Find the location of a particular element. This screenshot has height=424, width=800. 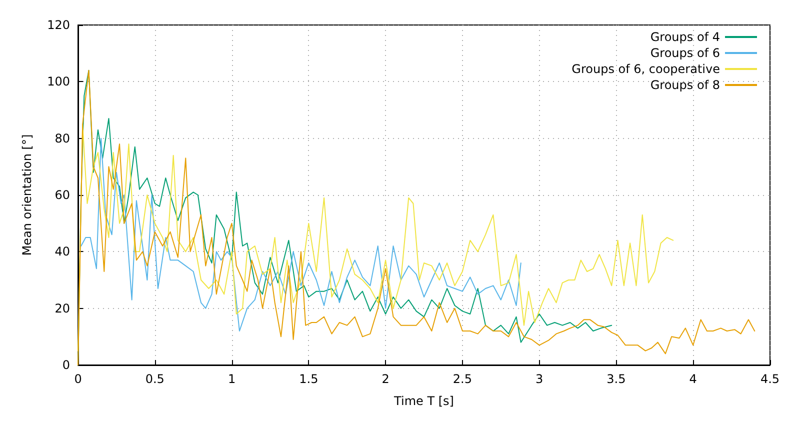

x-tick-label: 0.5 is located at coordinates (154, 379).